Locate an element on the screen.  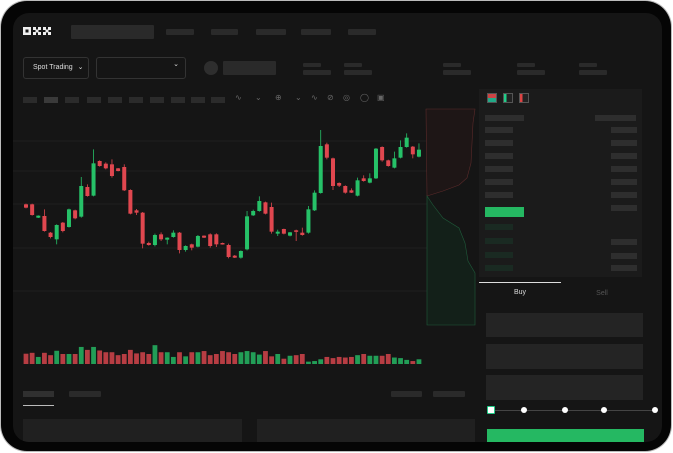
orderbook-asks-icon is located at coordinates (524, 98).